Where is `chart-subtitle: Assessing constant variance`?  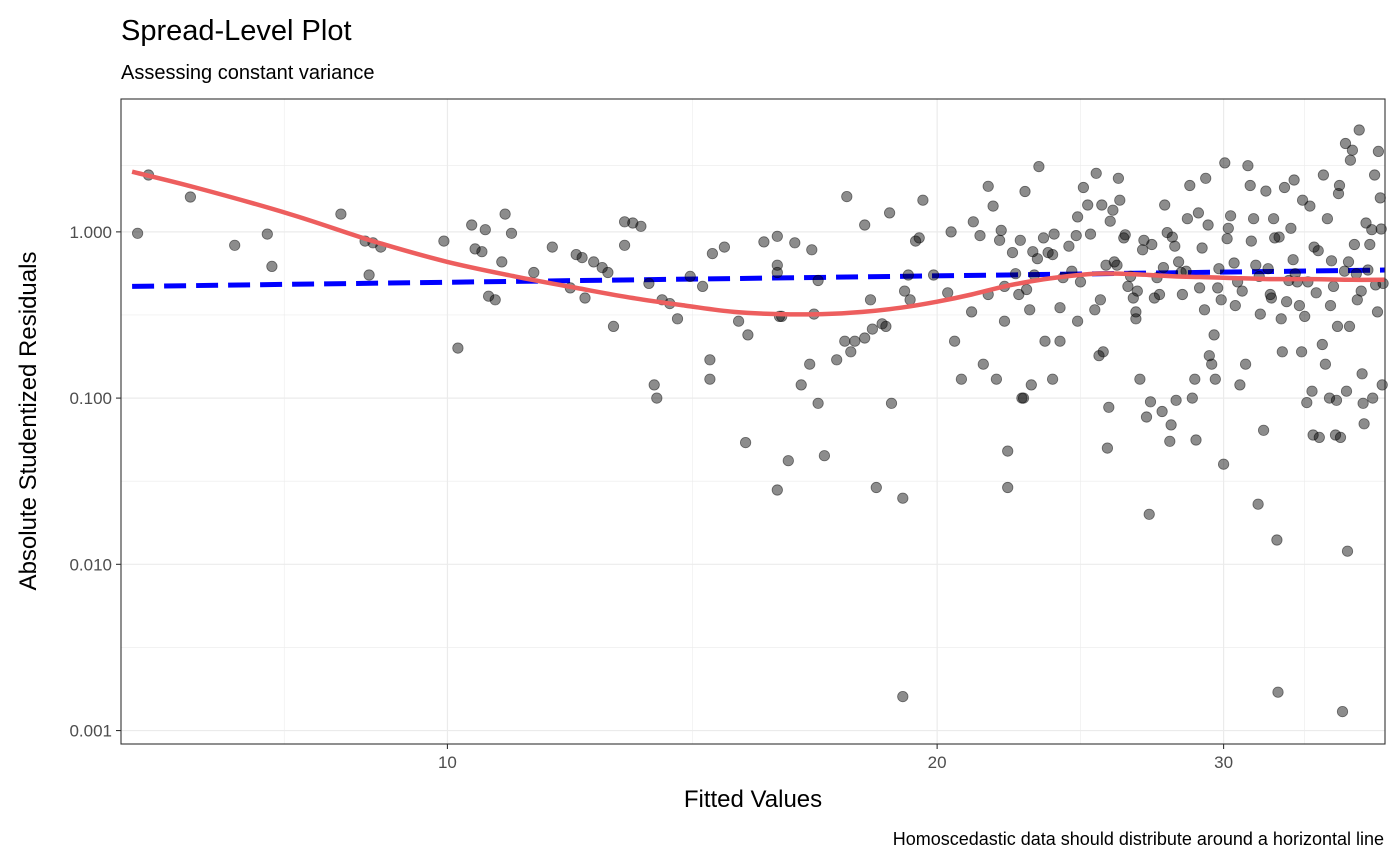 chart-subtitle: Assessing constant variance is located at coordinates (247, 73).